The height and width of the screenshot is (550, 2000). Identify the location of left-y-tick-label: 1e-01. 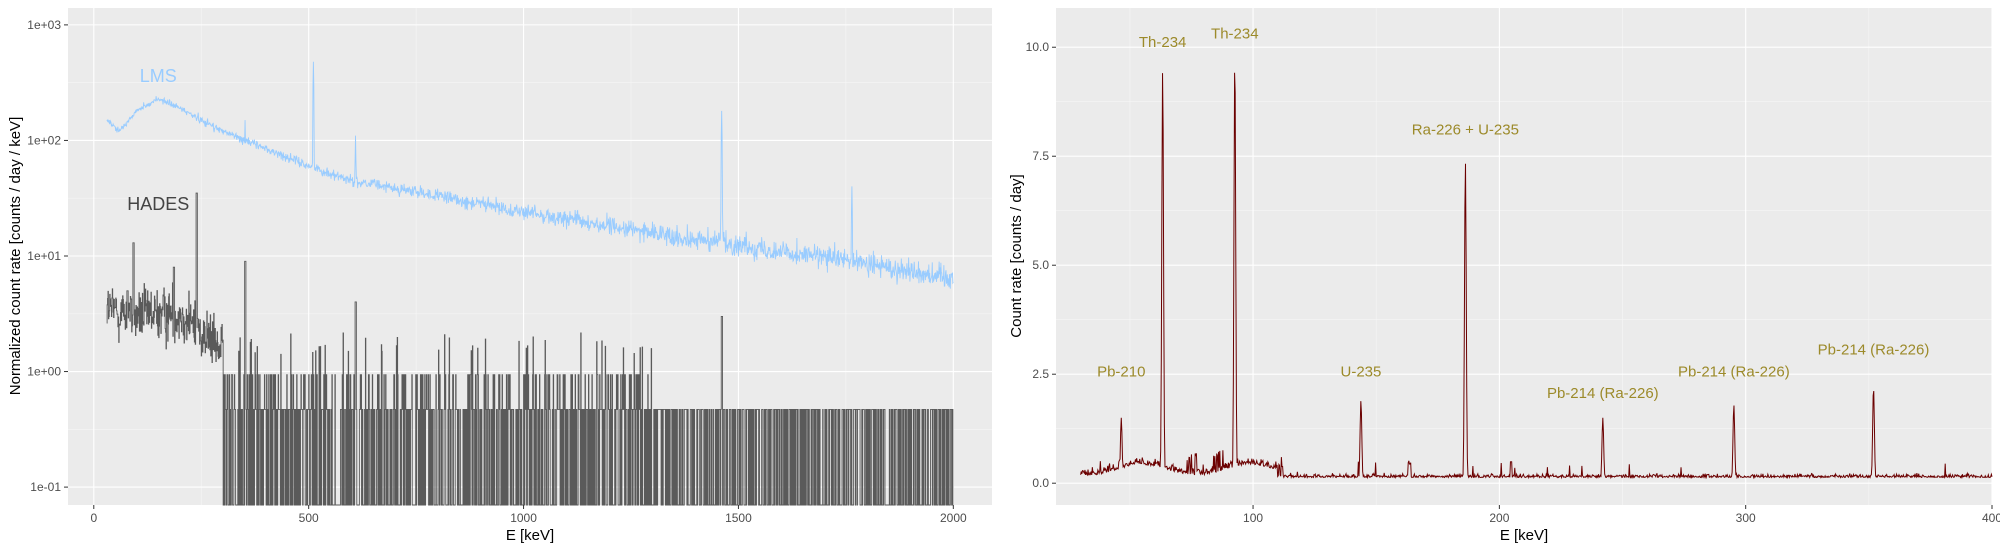
(45, 487).